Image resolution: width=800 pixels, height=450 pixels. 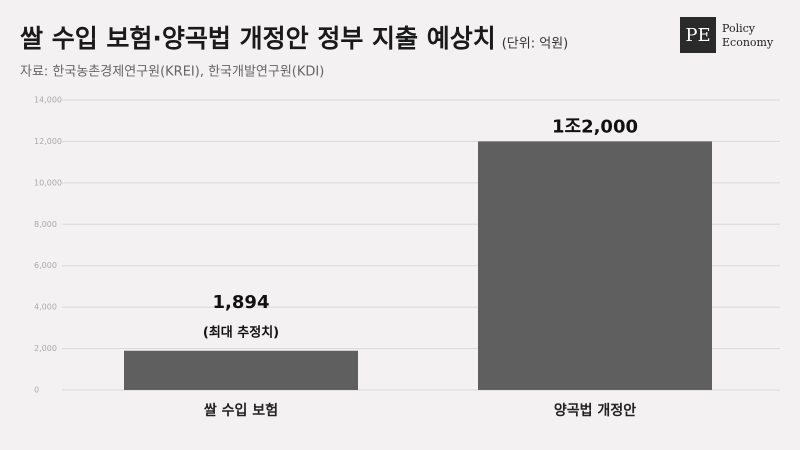 I want to click on y-tick-label: 6,000, so click(x=45, y=265).